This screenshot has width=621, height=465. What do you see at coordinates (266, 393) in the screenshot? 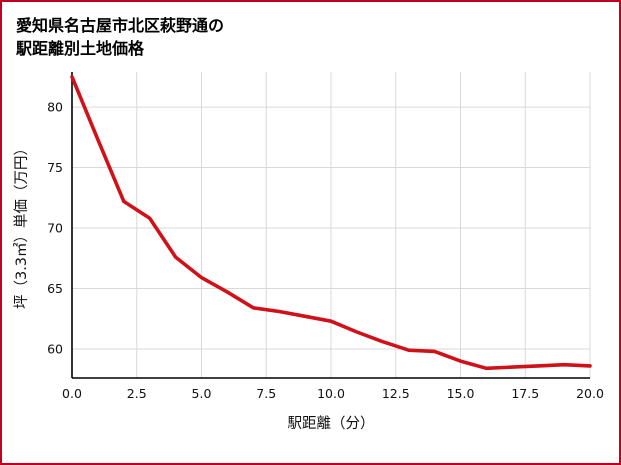
I see `x-tick-label: 7.5` at bounding box center [266, 393].